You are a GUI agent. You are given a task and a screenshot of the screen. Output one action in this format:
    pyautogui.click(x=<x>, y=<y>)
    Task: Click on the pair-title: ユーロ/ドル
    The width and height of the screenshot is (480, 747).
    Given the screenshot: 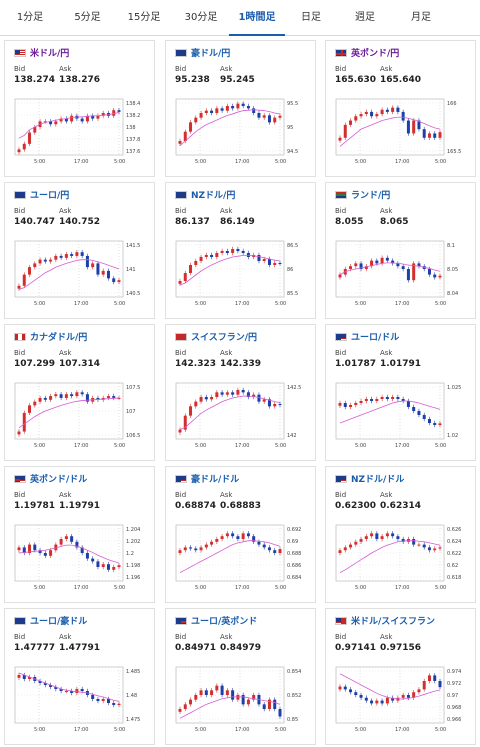 What is the action you would take?
    pyautogui.click(x=367, y=338)
    